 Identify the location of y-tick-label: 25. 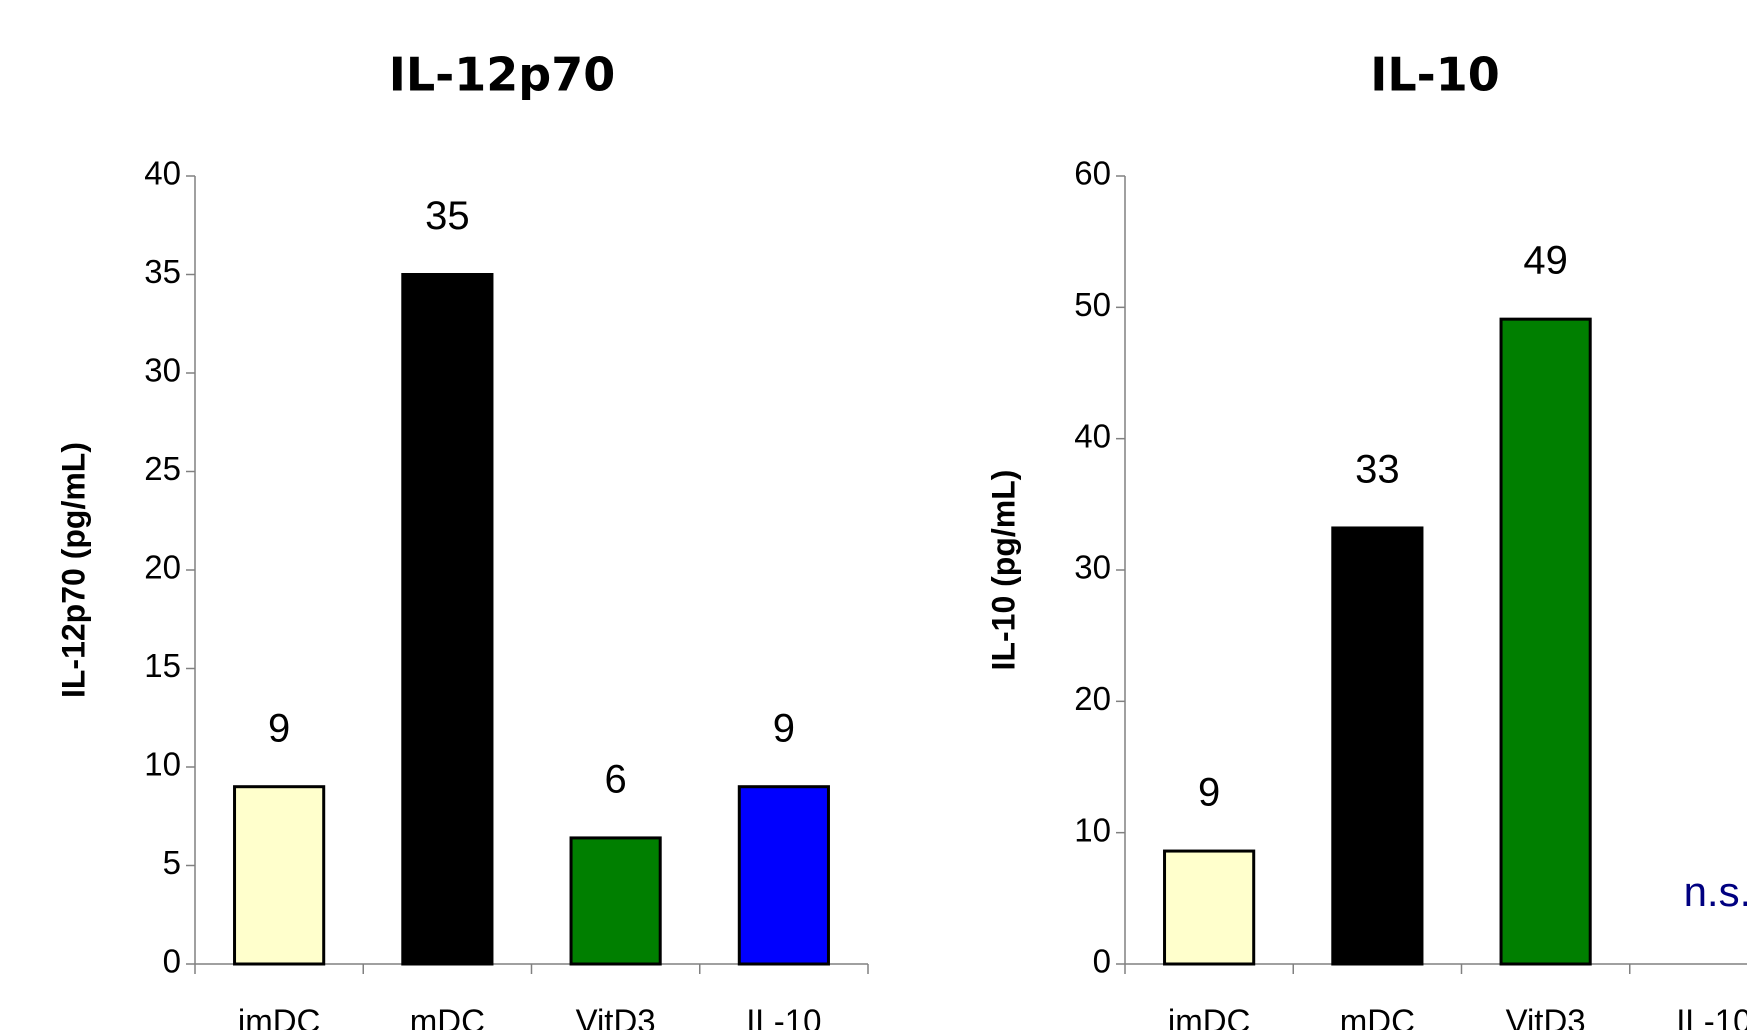
(162, 468).